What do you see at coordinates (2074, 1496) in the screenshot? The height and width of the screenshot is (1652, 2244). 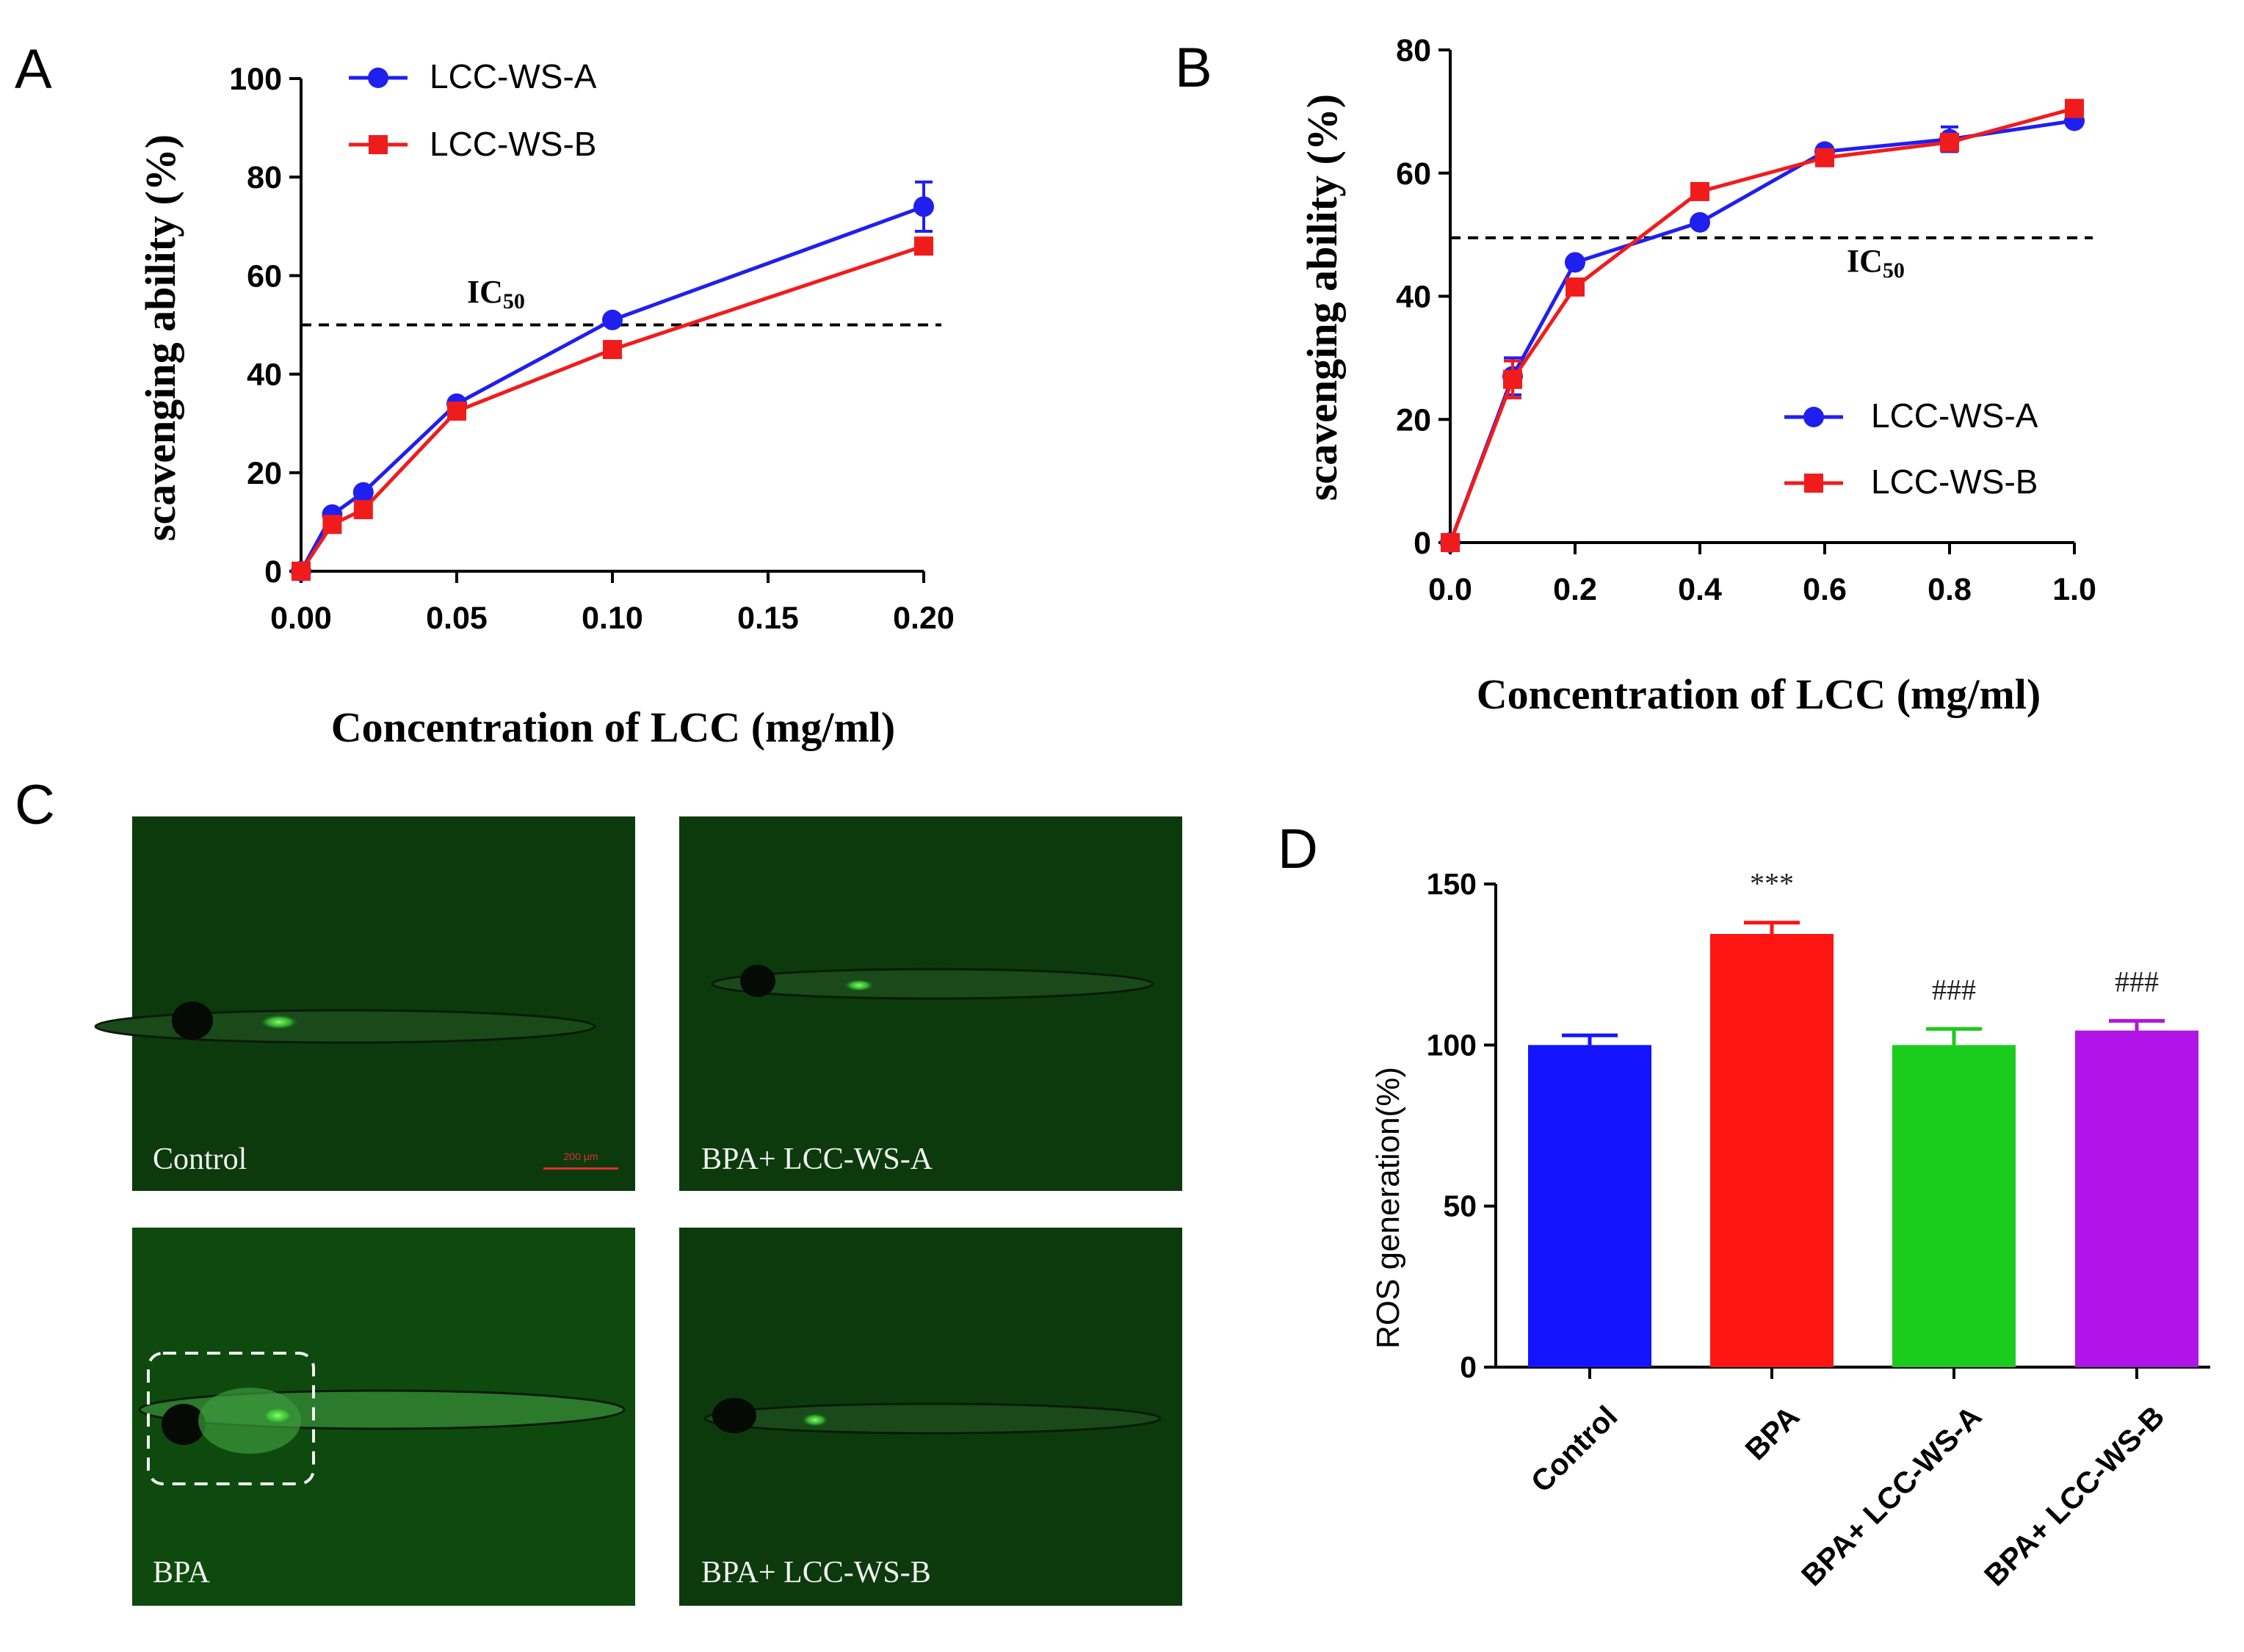 I see `x-tick-label: BPA+ LCC-WS-B` at bounding box center [2074, 1496].